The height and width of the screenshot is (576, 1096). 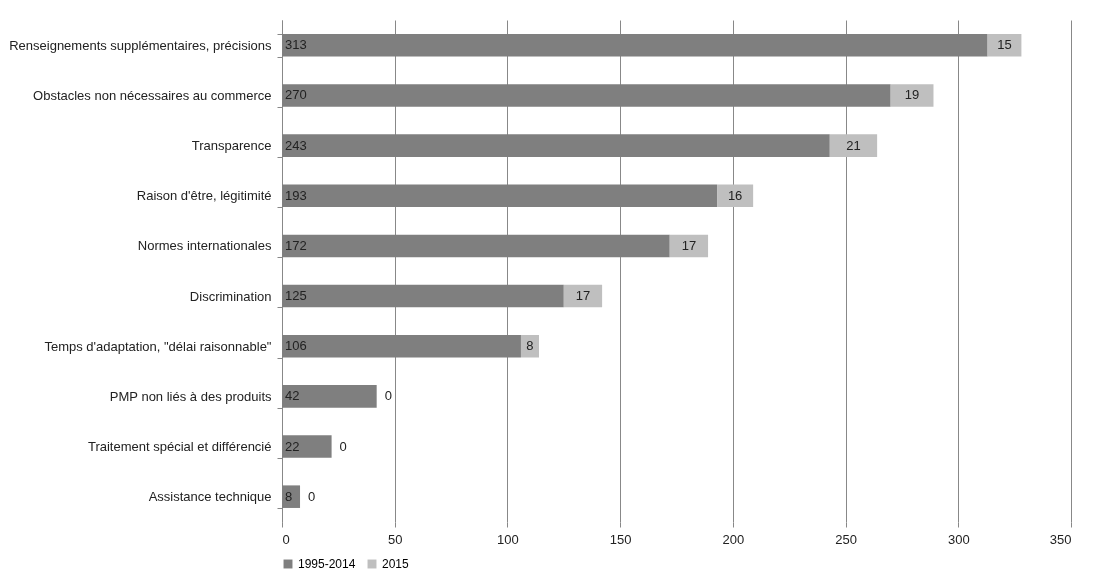 I want to click on data-label: 125, so click(x=296, y=296).